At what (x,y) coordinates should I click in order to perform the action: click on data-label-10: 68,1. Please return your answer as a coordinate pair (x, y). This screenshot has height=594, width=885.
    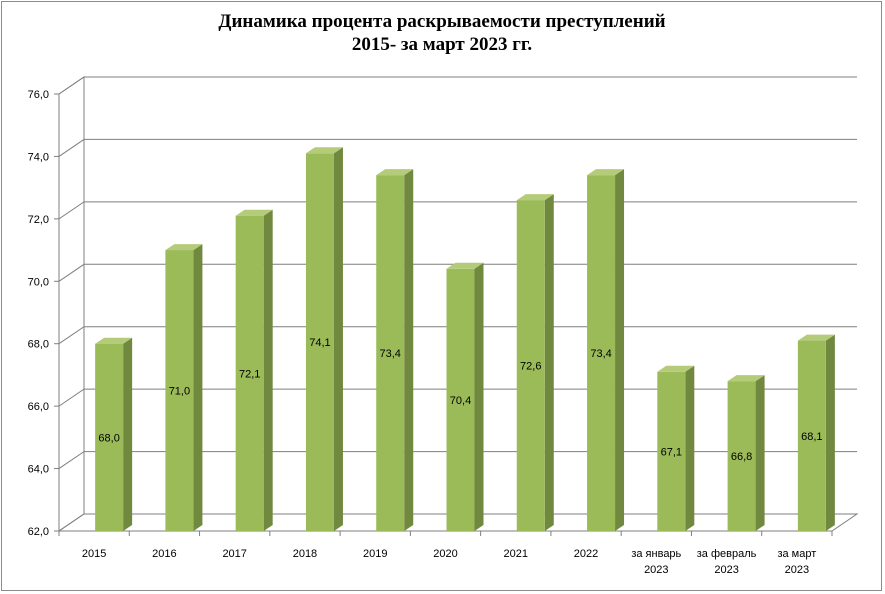
    Looking at the image, I should click on (811, 437).